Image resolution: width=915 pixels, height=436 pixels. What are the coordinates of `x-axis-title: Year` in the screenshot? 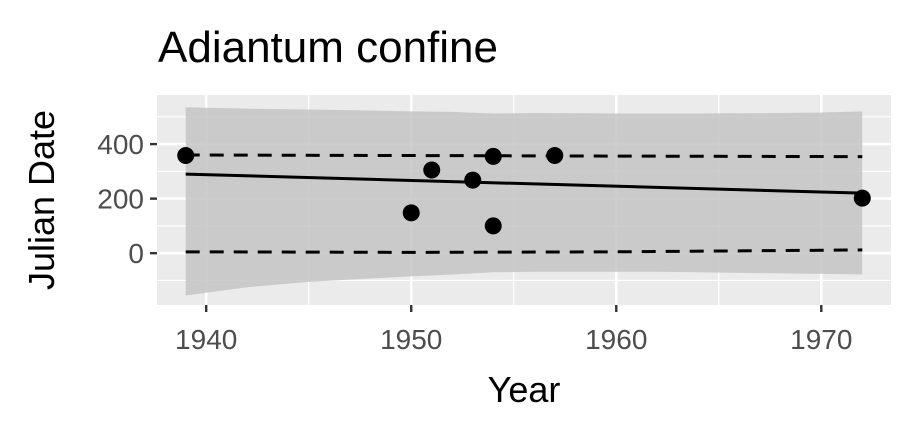 It's located at (524, 389).